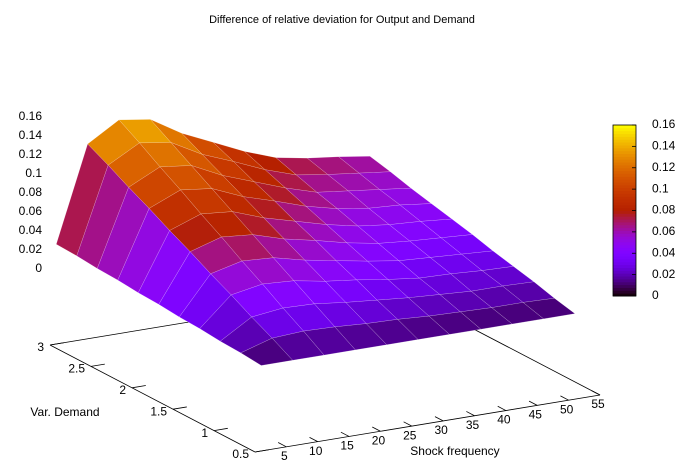  What do you see at coordinates (504, 420) in the screenshot?
I see `x-tick-label: 40` at bounding box center [504, 420].